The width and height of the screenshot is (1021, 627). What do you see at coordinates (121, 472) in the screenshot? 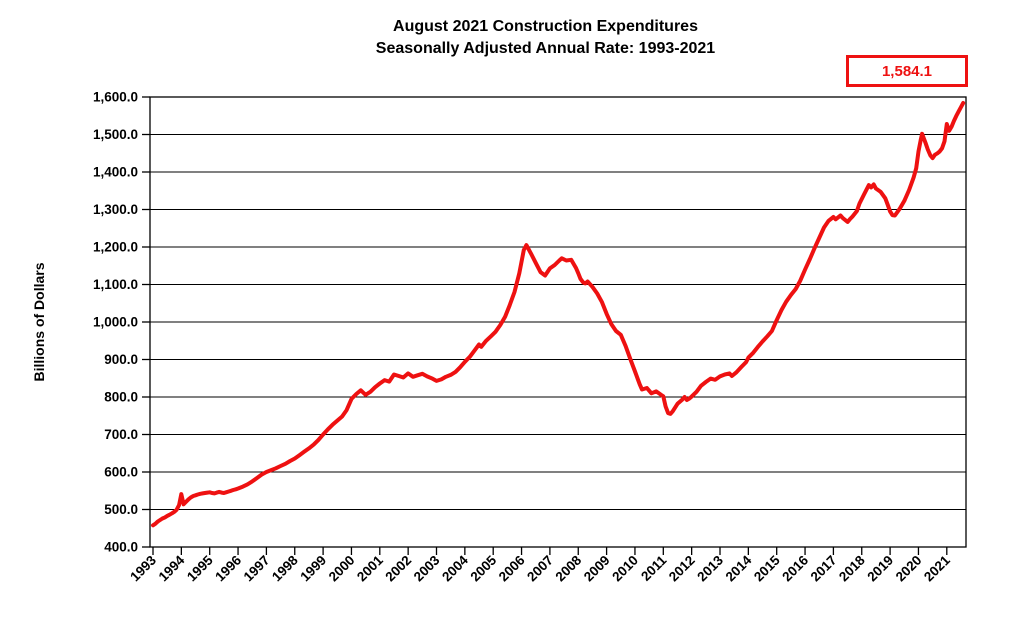
I see `y-tick-label: 600.0` at bounding box center [121, 472].